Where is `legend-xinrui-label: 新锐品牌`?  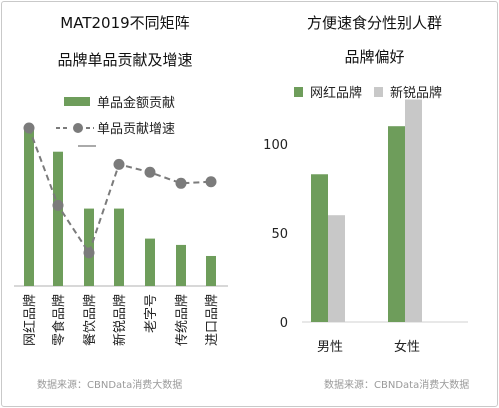
legend-xinrui-label: 新锐品牌 is located at coordinates (416, 93).